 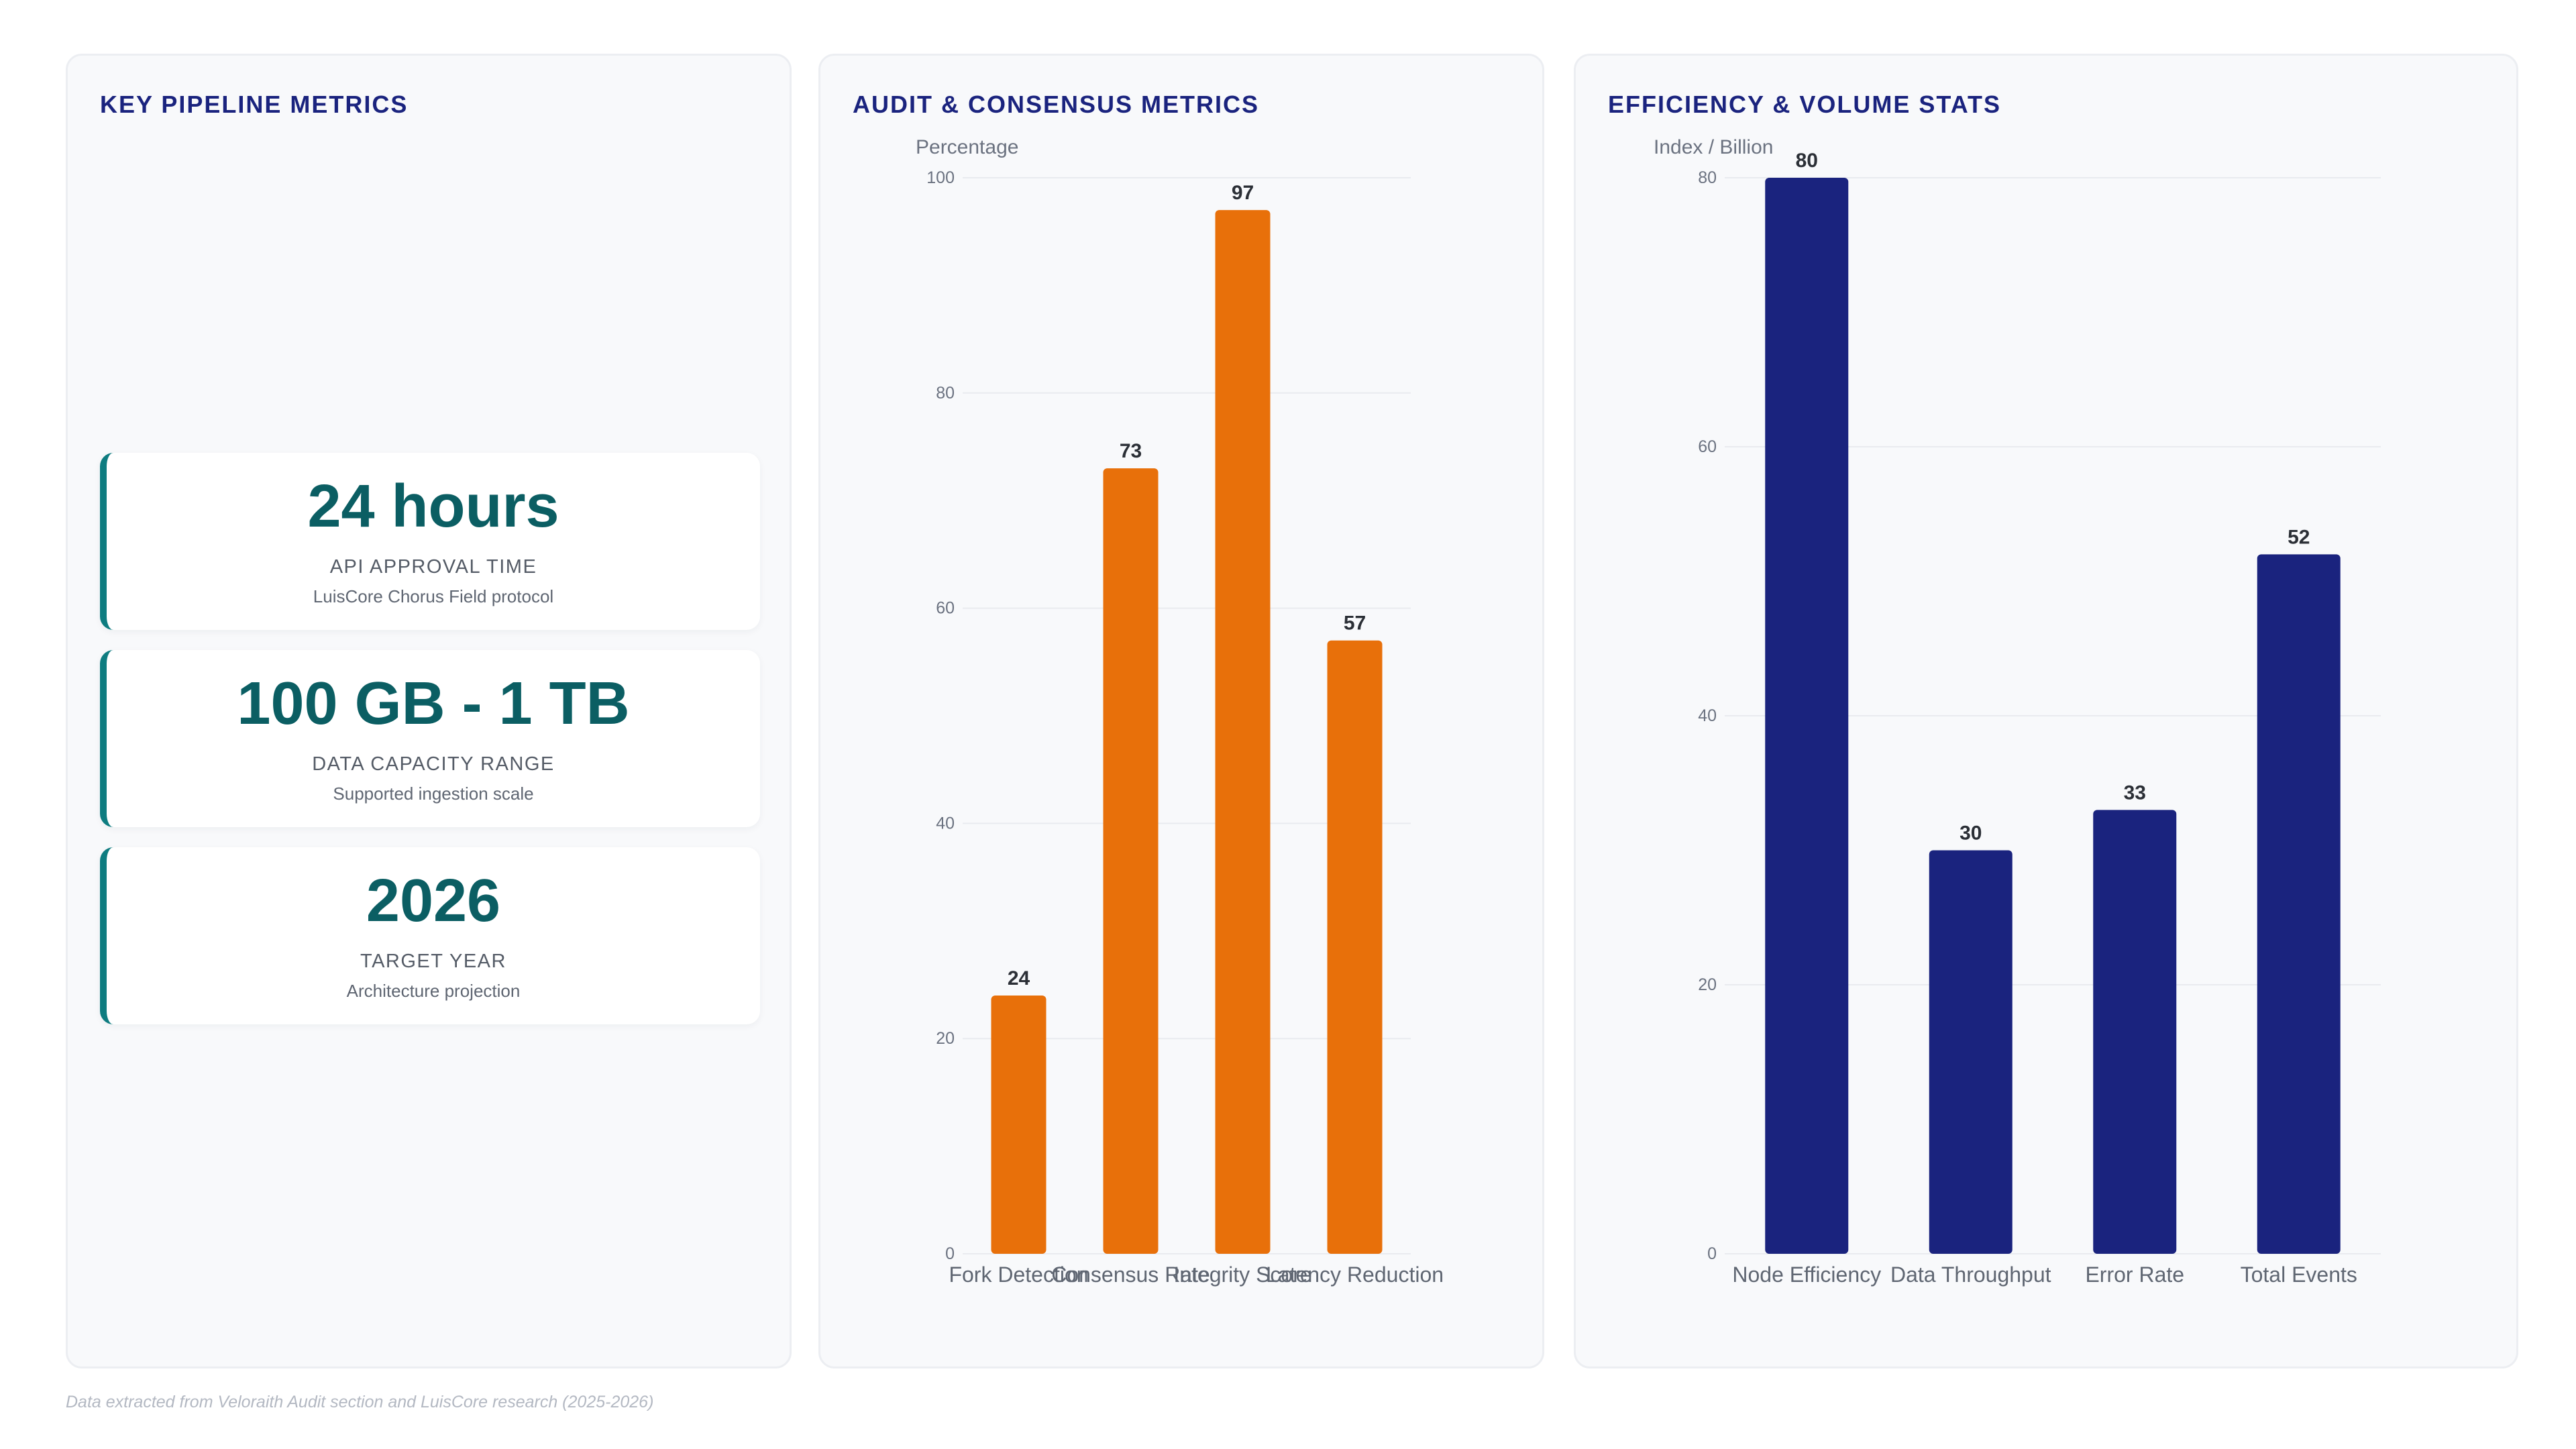 I want to click on x-tick-label: Error Rate, so click(x=2134, y=1275).